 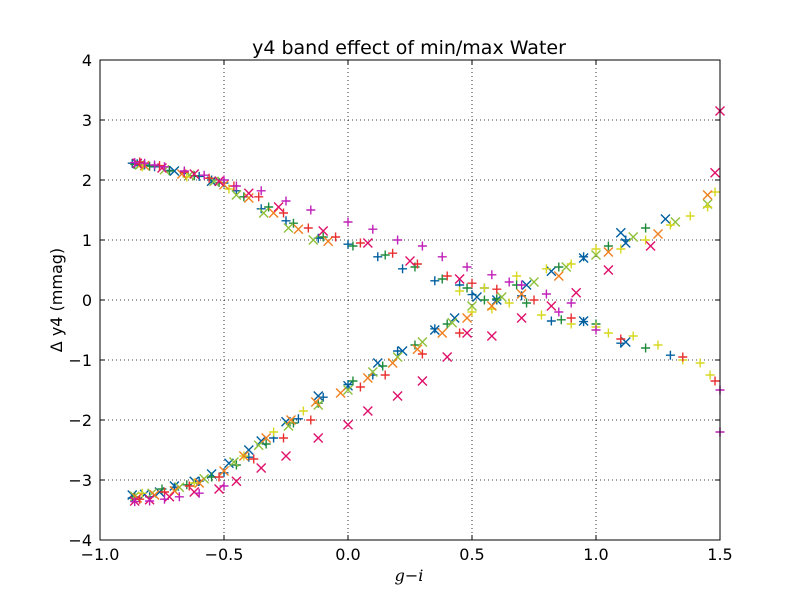 I want to click on y-tick-label: 2, so click(x=87, y=180).